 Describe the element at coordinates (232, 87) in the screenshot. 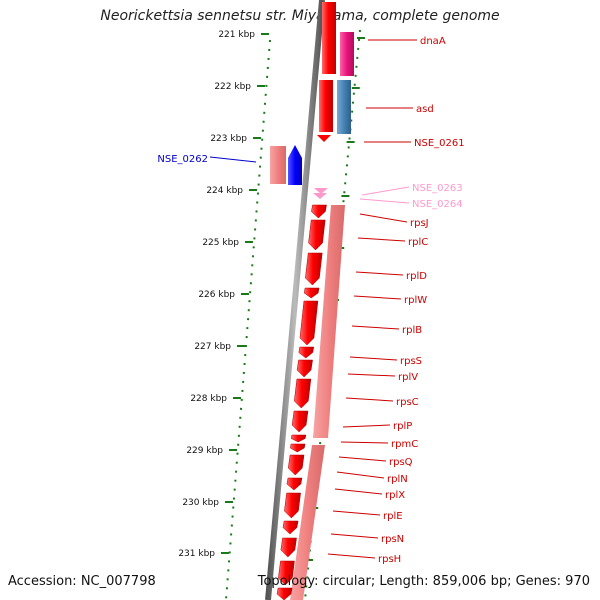

I see `ruler-tick-label: 222 kbp` at that location.